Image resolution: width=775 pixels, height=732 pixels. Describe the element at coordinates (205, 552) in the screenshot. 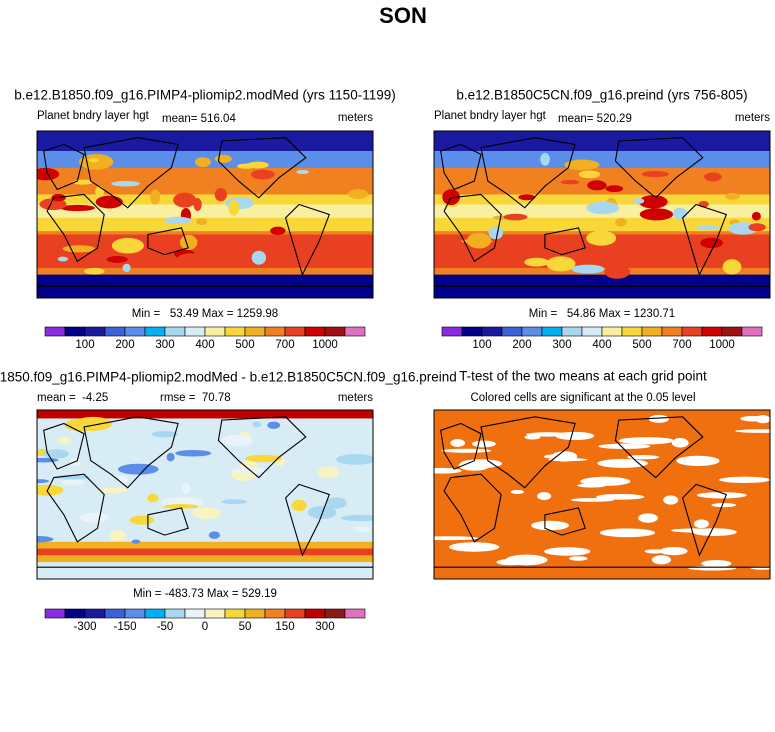

I see `southern-field` at that location.